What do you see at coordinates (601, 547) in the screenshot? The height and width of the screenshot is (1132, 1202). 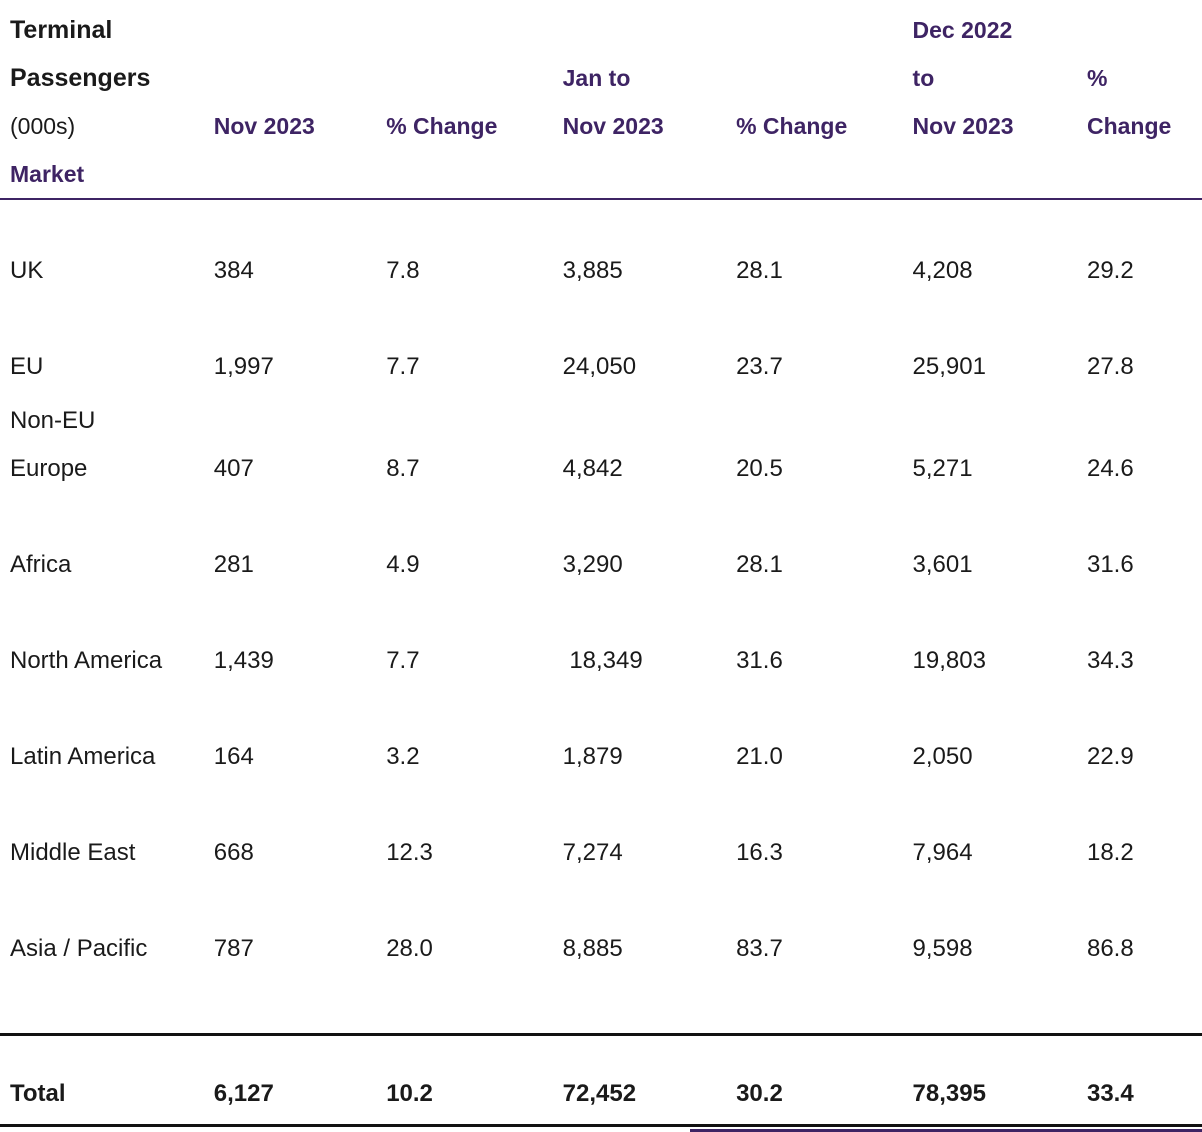 I see `table-row-africa: Africa 281 4.9 3,290 28.1 3,601 31.6` at bounding box center [601, 547].